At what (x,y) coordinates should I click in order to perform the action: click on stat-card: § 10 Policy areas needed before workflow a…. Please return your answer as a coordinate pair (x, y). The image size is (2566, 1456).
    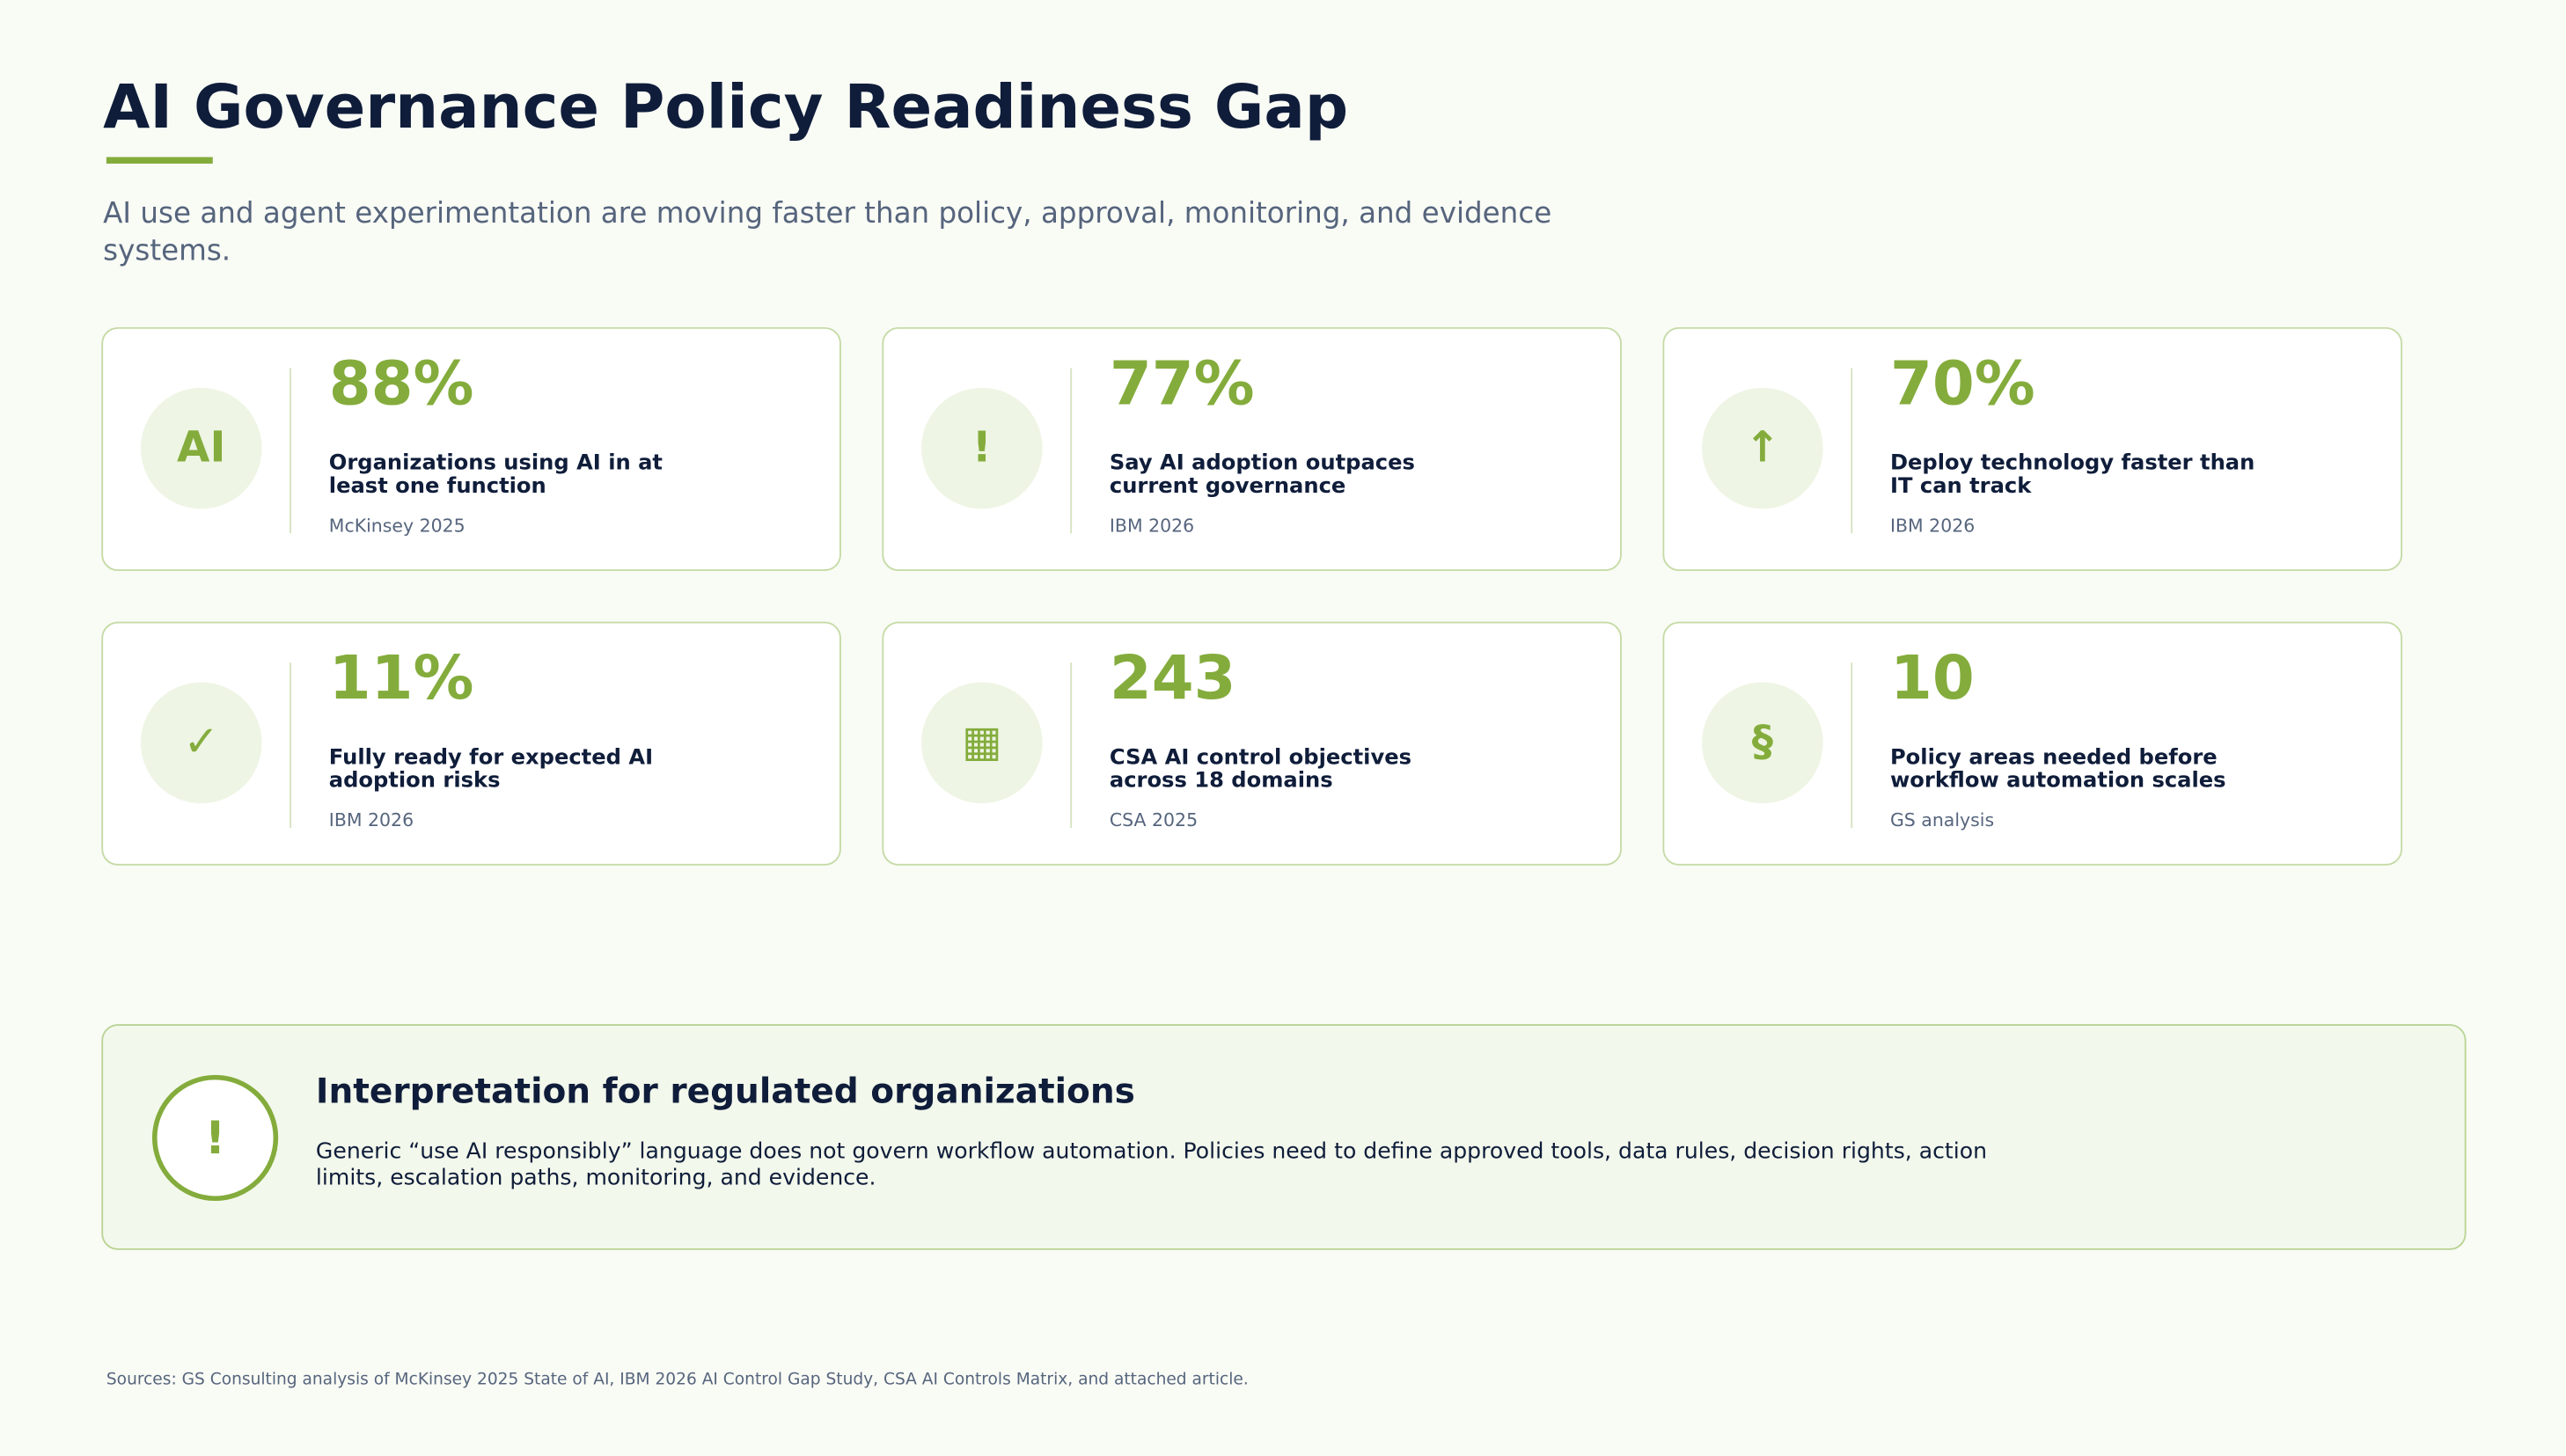
    Looking at the image, I should click on (2032, 743).